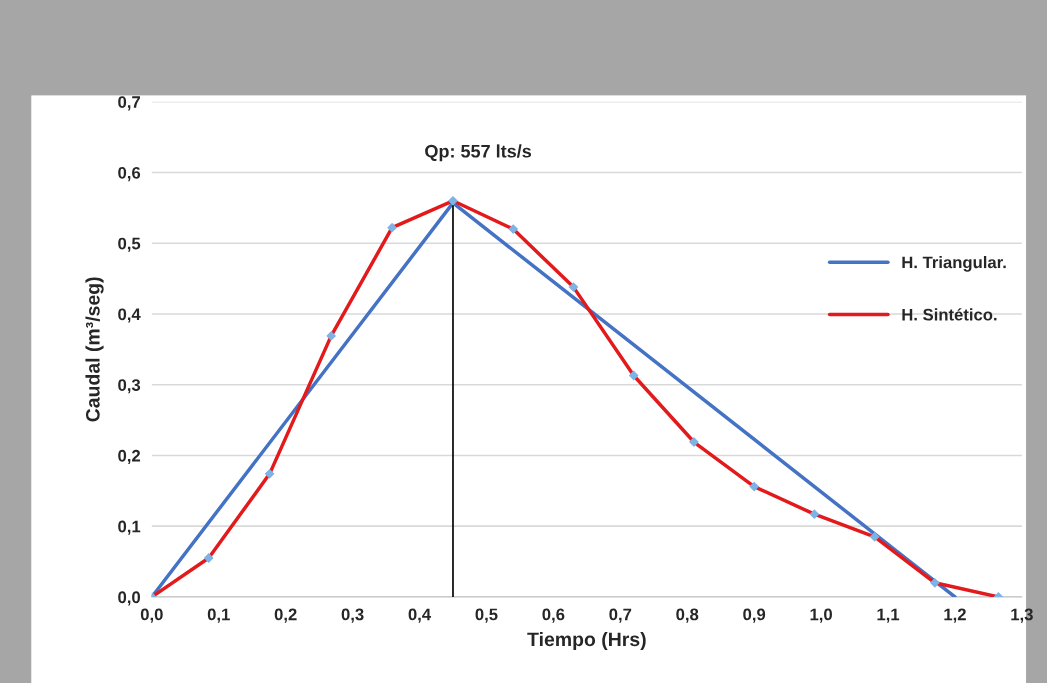 The height and width of the screenshot is (683, 1047). What do you see at coordinates (151, 615) in the screenshot?
I see `x-tick-label: 0,0` at bounding box center [151, 615].